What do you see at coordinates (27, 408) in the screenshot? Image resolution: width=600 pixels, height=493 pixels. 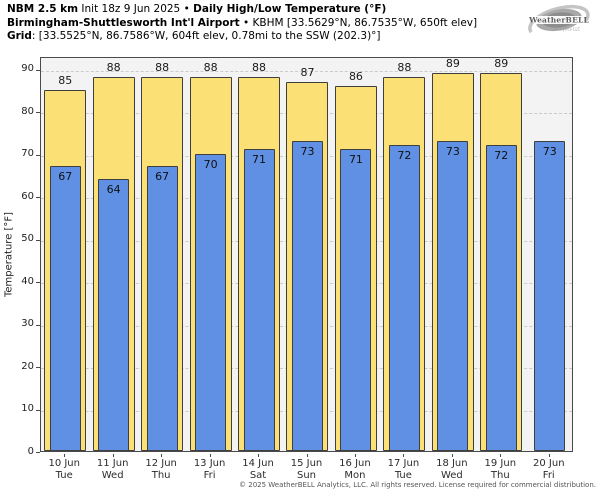 I see `y-tick-label: 10` at bounding box center [27, 408].